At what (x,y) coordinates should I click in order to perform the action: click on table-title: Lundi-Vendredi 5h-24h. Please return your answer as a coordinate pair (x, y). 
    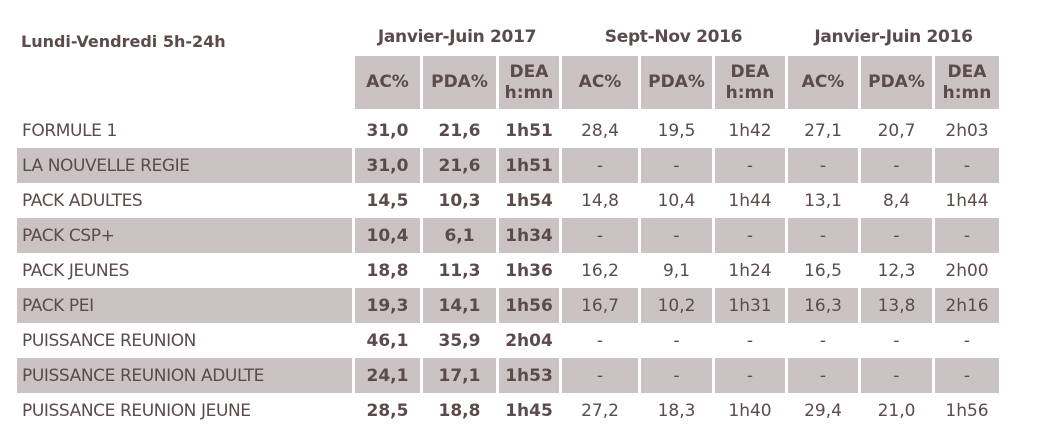
    Looking at the image, I should click on (123, 41).